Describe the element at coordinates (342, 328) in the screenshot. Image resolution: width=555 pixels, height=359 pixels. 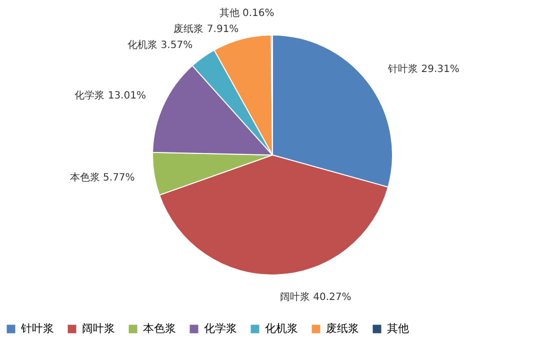
I see `legend-label: 废纸浆` at that location.